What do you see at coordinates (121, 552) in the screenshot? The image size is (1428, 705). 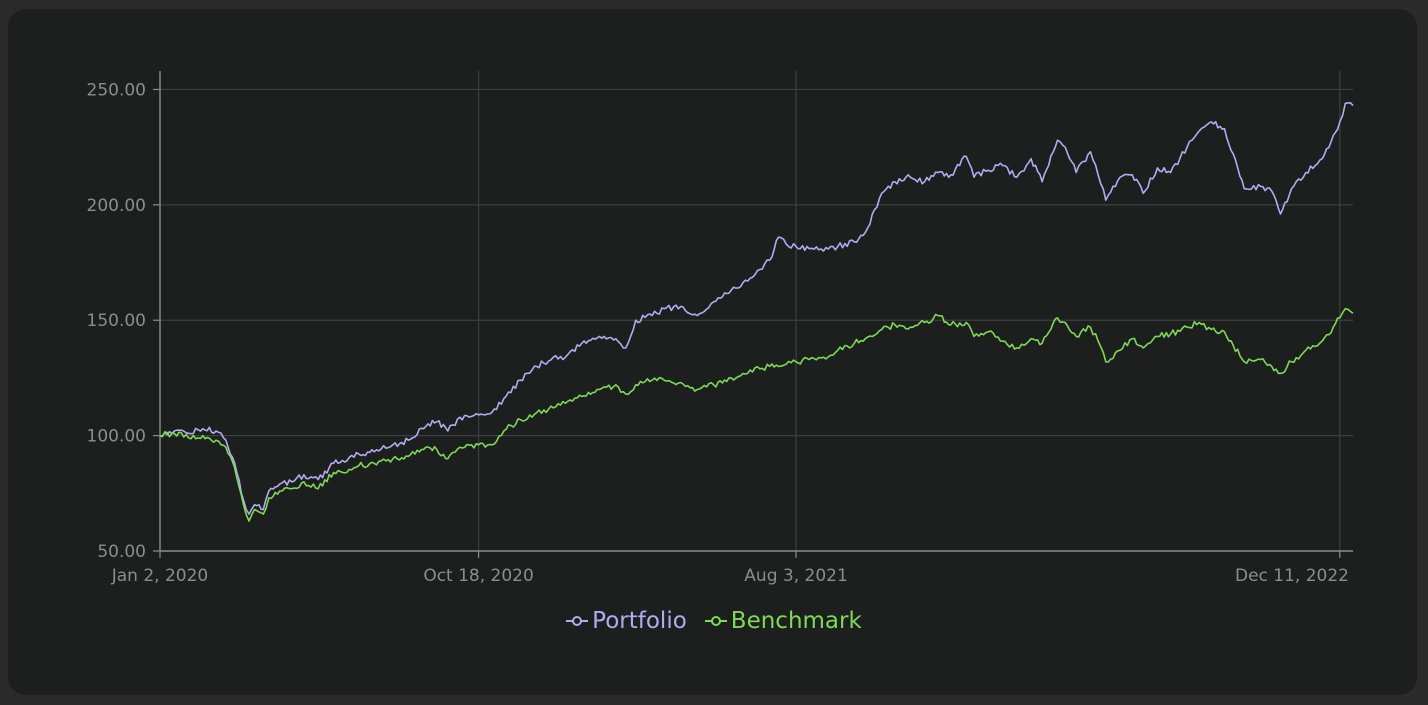 I see `y-tick-label: 50.00` at bounding box center [121, 552].